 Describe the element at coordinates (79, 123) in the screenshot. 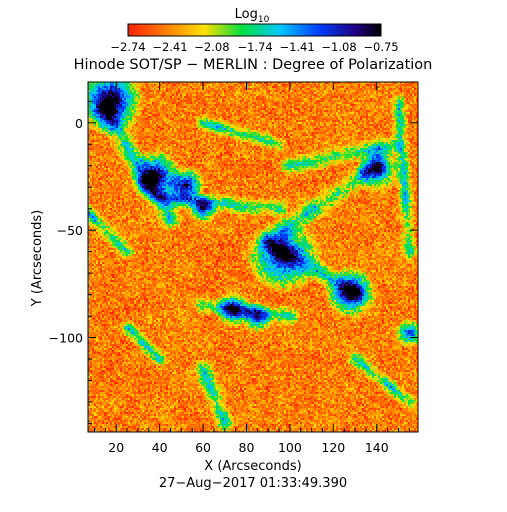

I see `y-tick-label: 0` at that location.